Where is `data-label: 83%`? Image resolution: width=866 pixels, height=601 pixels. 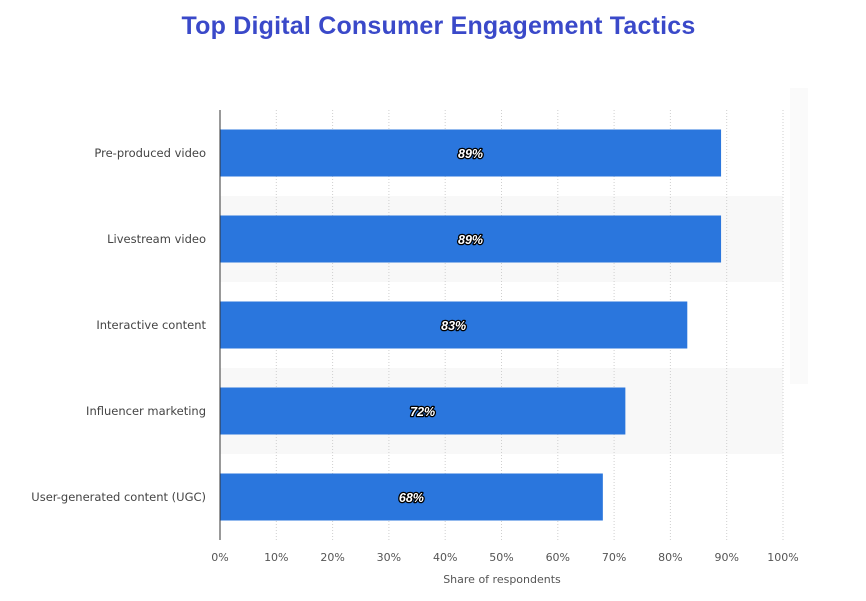 data-label: 83% is located at coordinates (453, 326).